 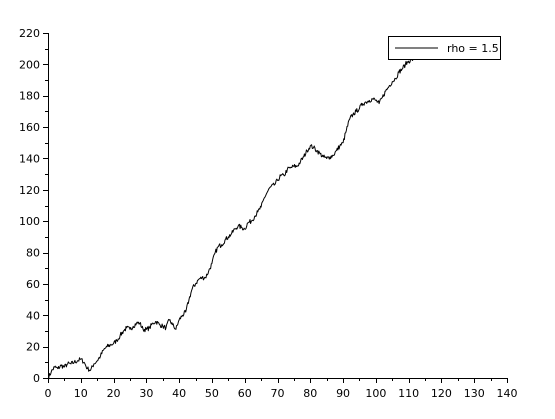 What do you see at coordinates (29, 64) in the screenshot?
I see `y-tick-label: 200` at bounding box center [29, 64].